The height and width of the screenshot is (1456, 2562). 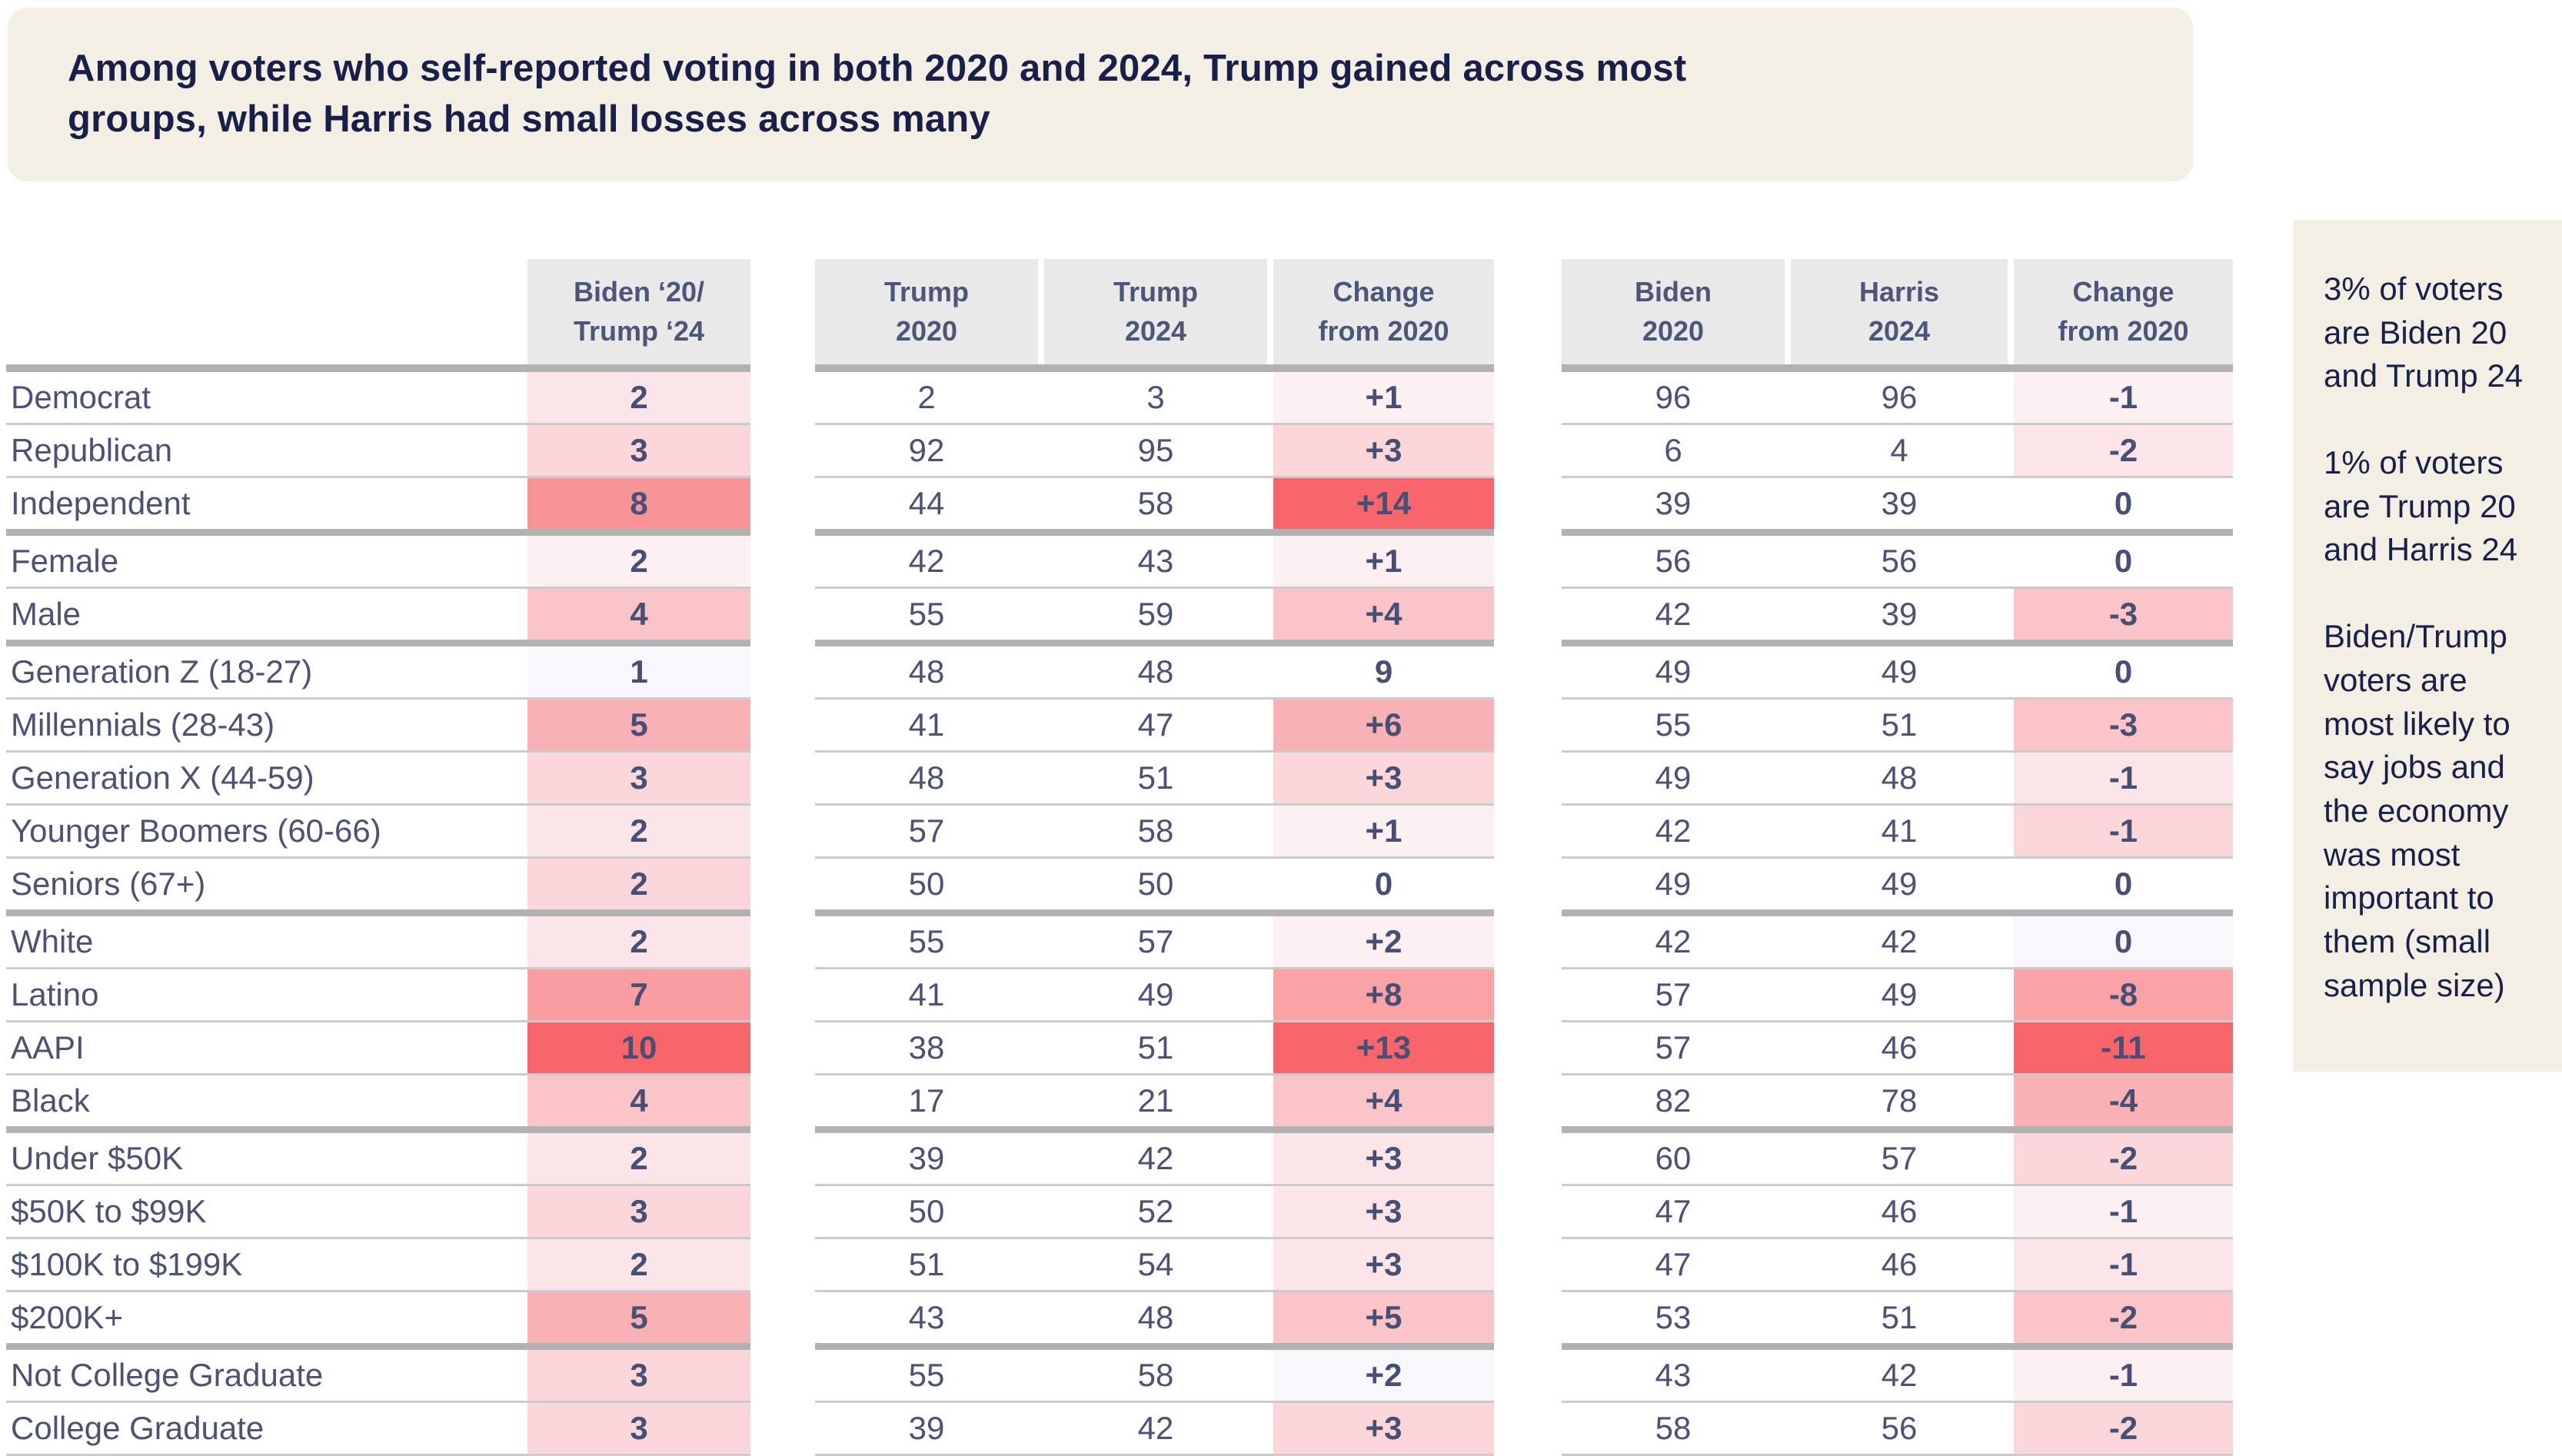 What do you see at coordinates (1899, 1375) in the screenshot?
I see `harris-2024-cell: 42` at bounding box center [1899, 1375].